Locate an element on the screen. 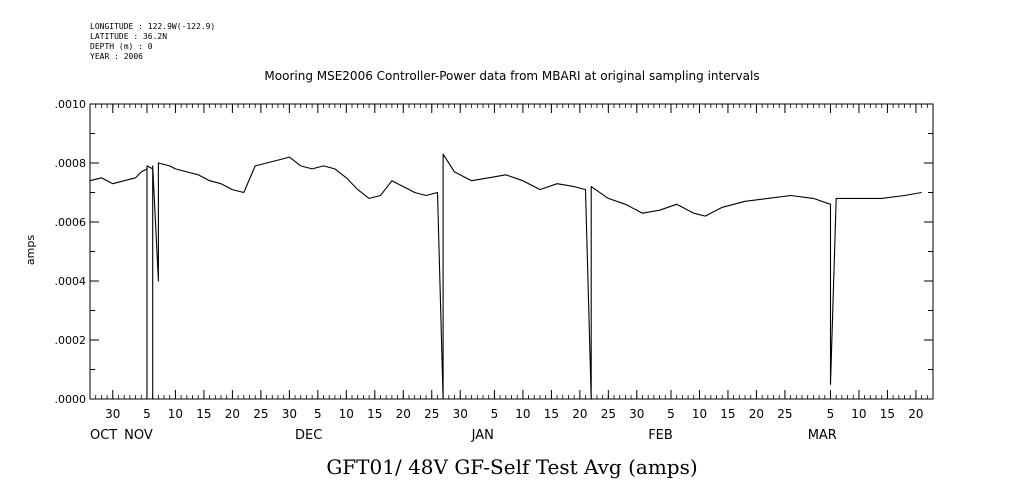 Image resolution: width=1009 pixels, height=504 pixels. x-month-label: DEC is located at coordinates (308, 435).